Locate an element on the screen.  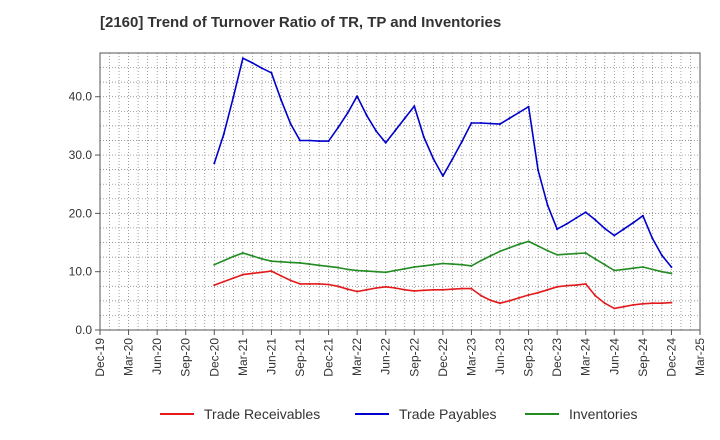
y-tick-label: 20.0 is located at coordinates (81, 213).